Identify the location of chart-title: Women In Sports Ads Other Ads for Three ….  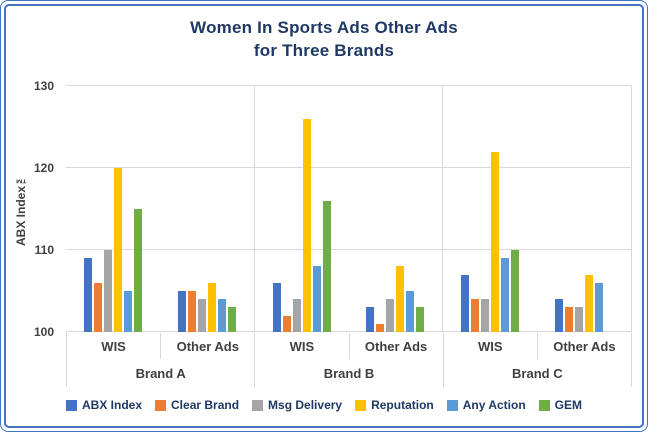
(324, 39).